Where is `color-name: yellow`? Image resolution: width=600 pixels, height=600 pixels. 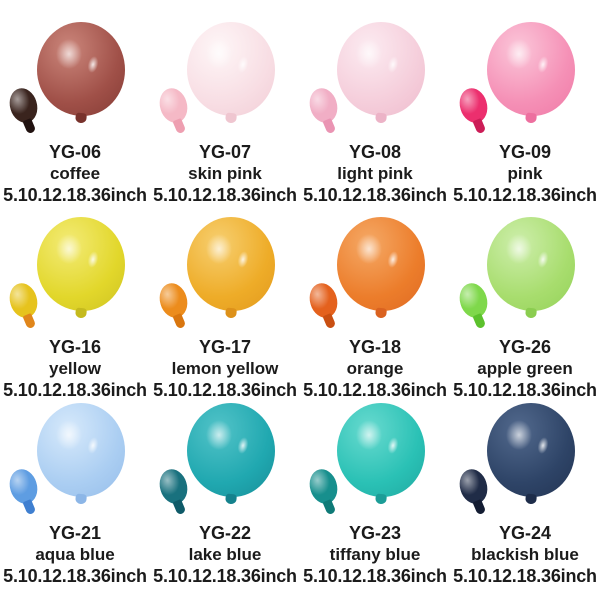
color-name: yellow is located at coordinates (75, 368).